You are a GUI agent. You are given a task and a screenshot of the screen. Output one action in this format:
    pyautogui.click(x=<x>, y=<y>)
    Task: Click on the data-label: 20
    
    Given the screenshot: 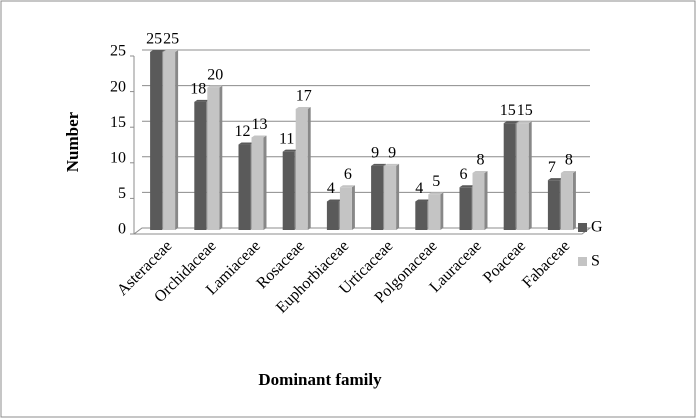 What is the action you would take?
    pyautogui.click(x=215, y=74)
    